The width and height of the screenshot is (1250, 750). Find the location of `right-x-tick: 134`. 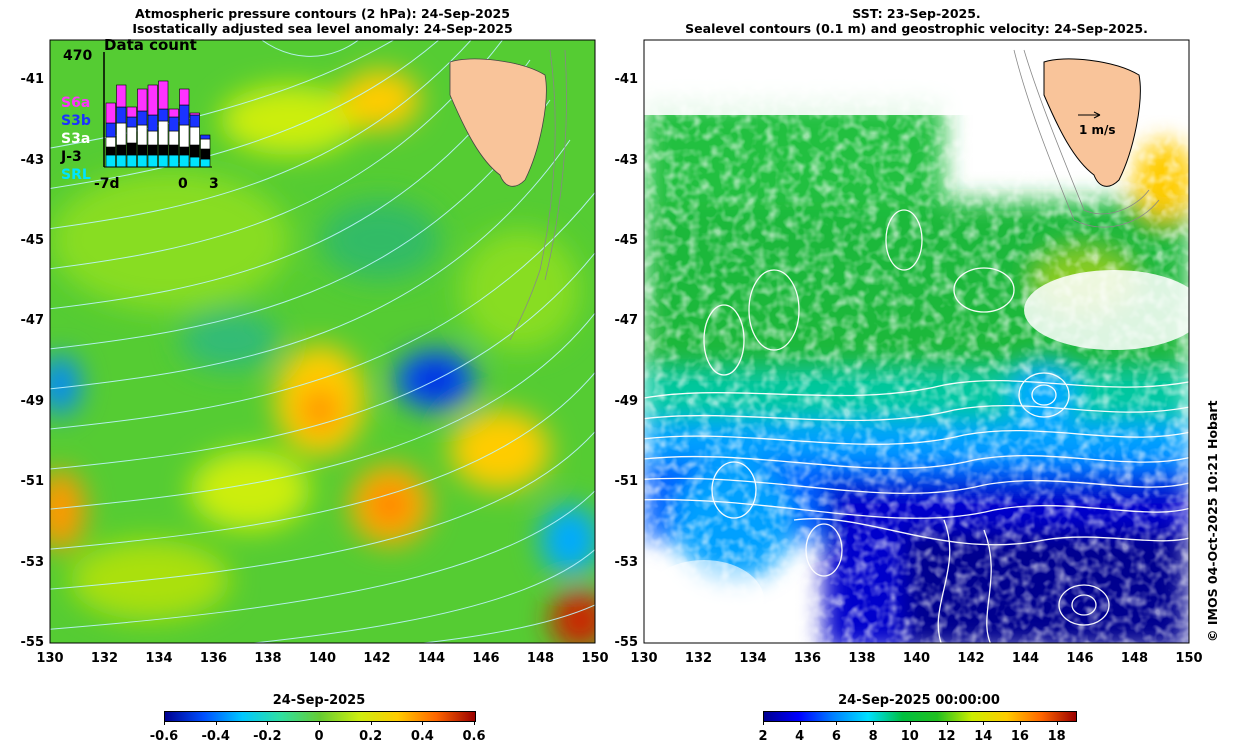

right-x-tick: 134 is located at coordinates (753, 658).